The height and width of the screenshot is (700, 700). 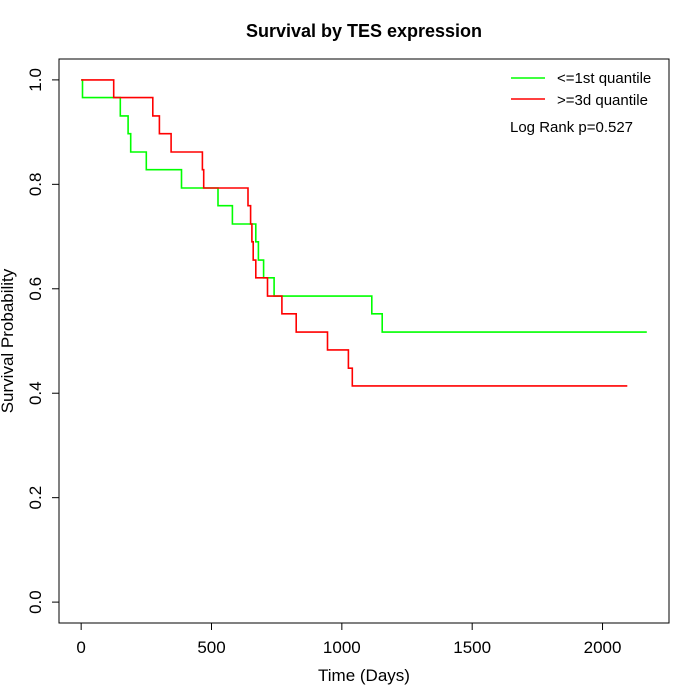 I want to click on log-rank-annotation: Log Rank p=0.527, so click(x=571, y=127).